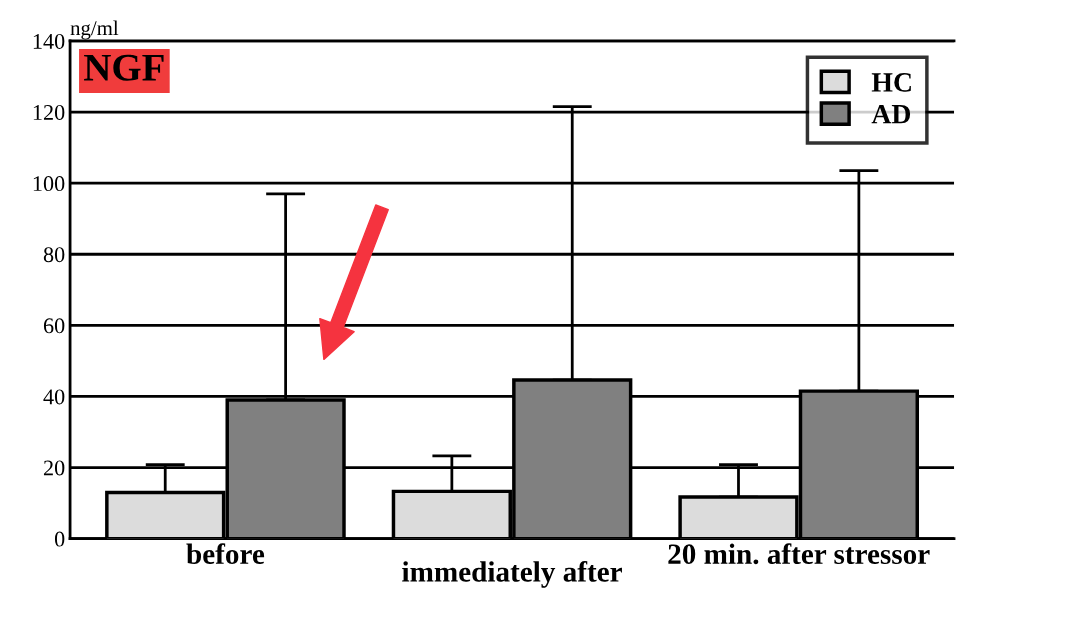 The image size is (1078, 630). What do you see at coordinates (49, 184) in the screenshot?
I see `y-tick-label: 100` at bounding box center [49, 184].